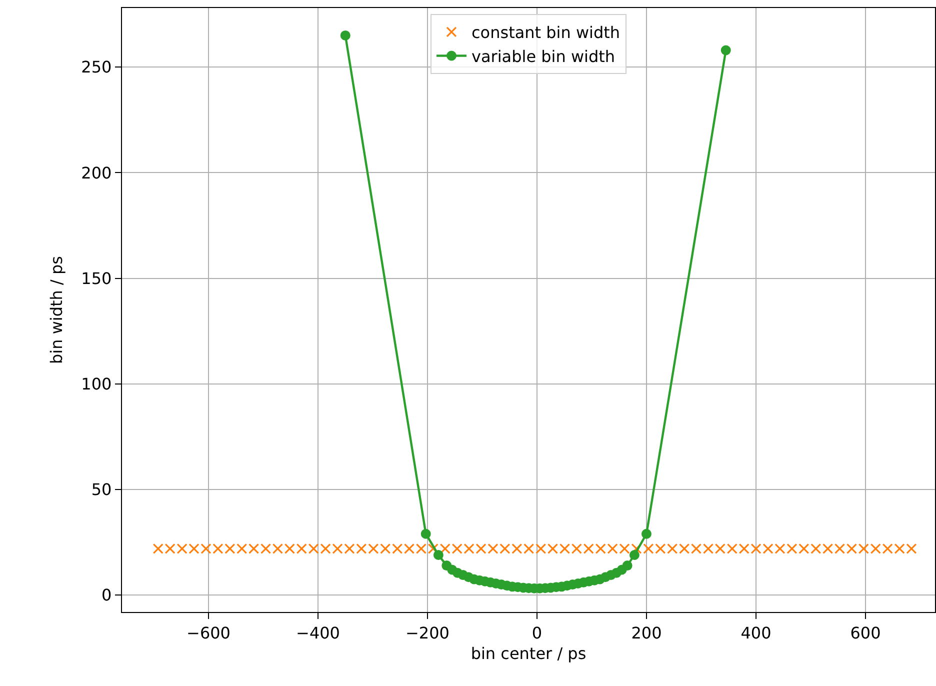  What do you see at coordinates (96, 278) in the screenshot?
I see `y-tick-label: 150` at bounding box center [96, 278].